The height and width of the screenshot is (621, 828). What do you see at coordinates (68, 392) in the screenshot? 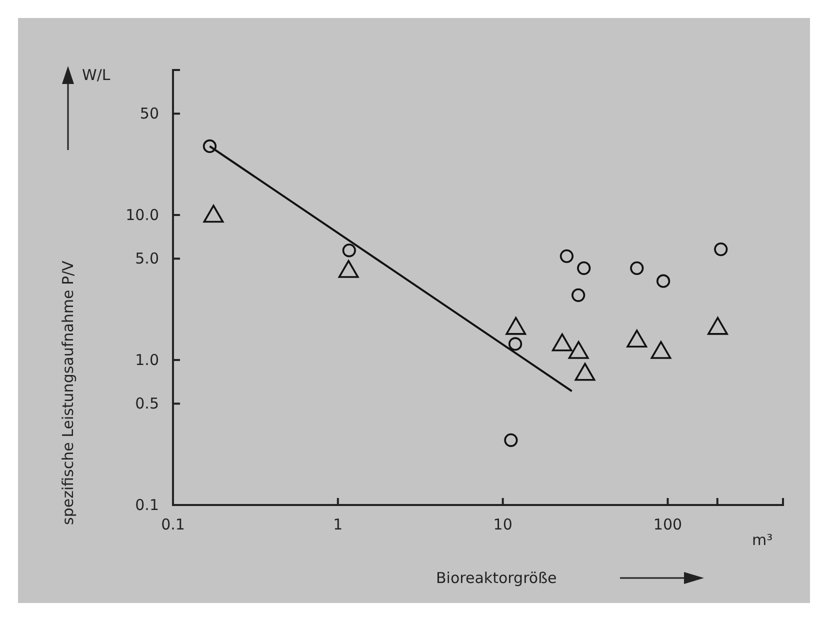
I see `y-axis-title: spezifische Leistungsaufnahme P/V` at bounding box center [68, 392].